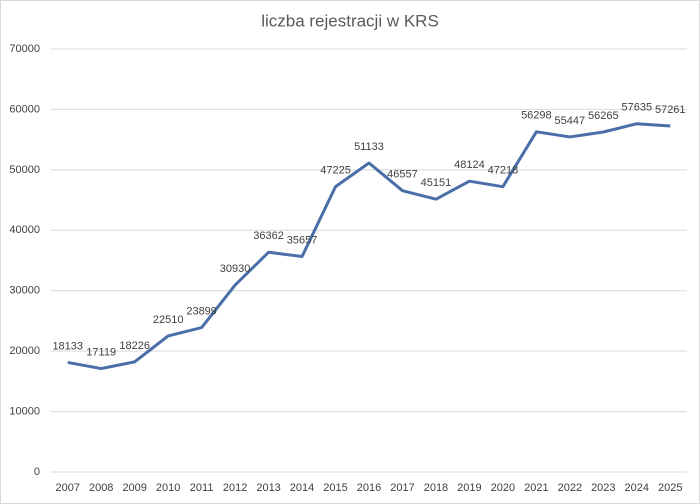 The height and width of the screenshot is (504, 700). Describe the element at coordinates (101, 488) in the screenshot. I see `x-tick-label: 2008` at that location.